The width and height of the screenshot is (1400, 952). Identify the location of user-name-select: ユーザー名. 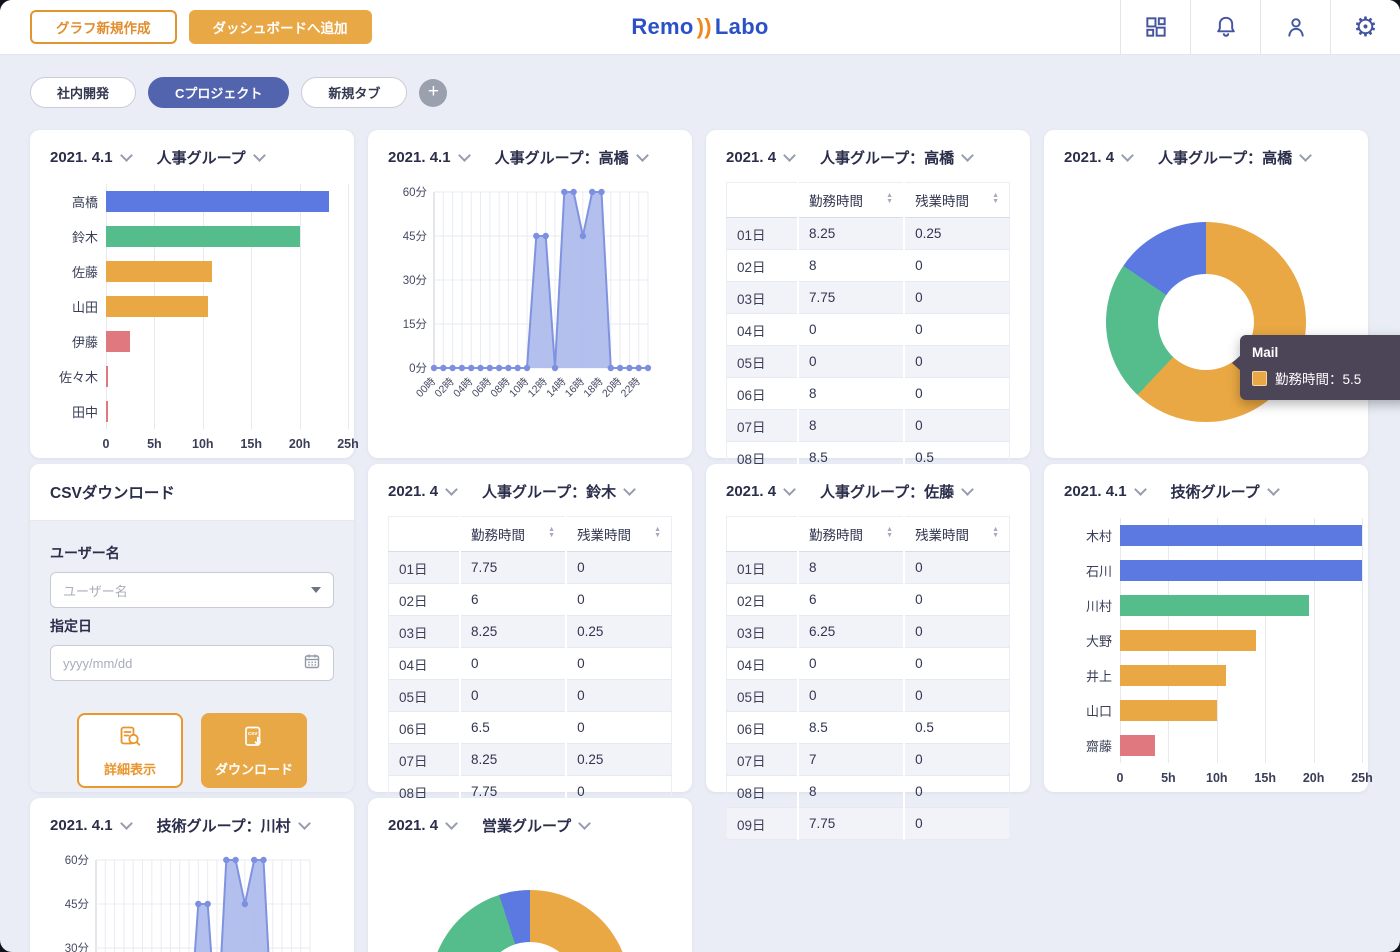
(192, 590).